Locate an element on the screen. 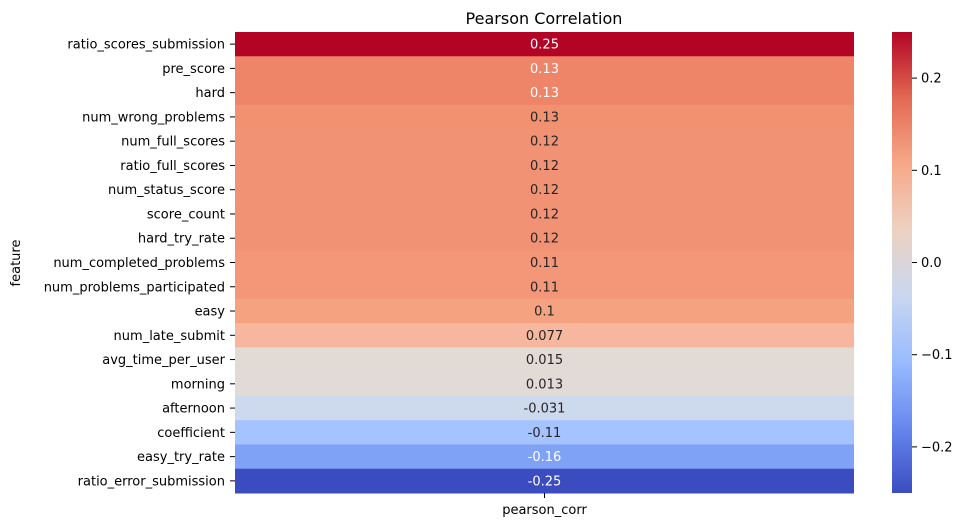 The image size is (968, 528). cell-value-label: 0.1 is located at coordinates (544, 312).